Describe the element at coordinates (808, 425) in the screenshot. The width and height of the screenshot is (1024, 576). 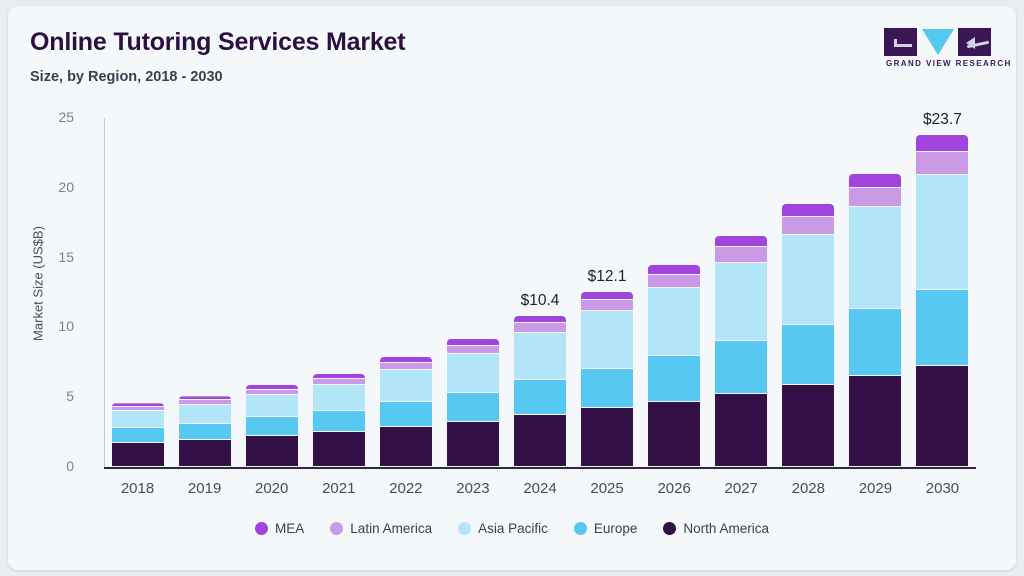
I see `bar-segment-2028-north-america` at that location.